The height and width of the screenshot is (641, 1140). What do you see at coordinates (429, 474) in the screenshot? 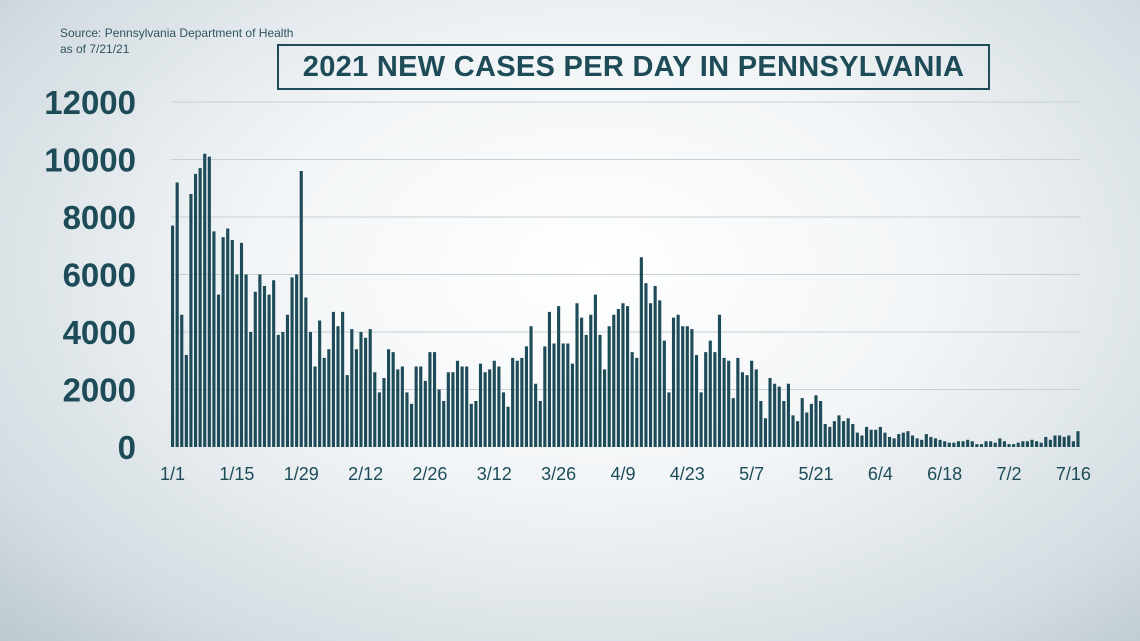
I see `x-tick-label: 2/26` at bounding box center [429, 474].